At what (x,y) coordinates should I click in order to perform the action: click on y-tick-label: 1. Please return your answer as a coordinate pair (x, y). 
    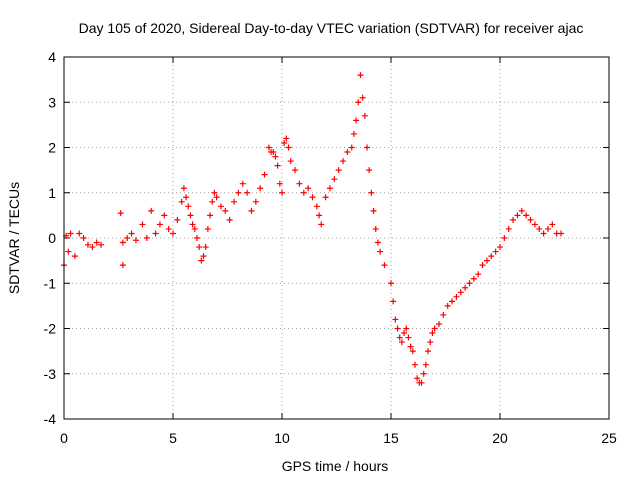
    Looking at the image, I should click on (52, 193).